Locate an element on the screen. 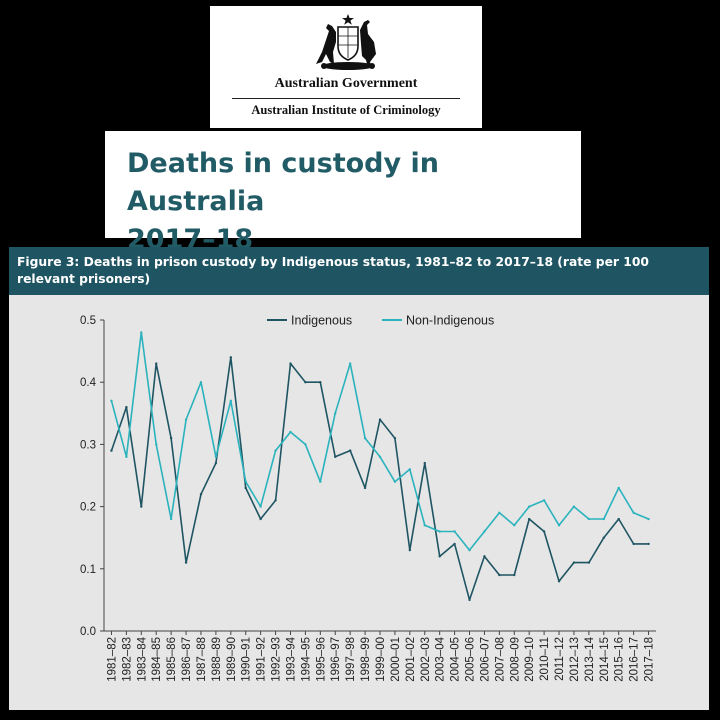 This screenshot has width=720, height=720. report-title-line1: Deaths in custody in Australia is located at coordinates (283, 182).